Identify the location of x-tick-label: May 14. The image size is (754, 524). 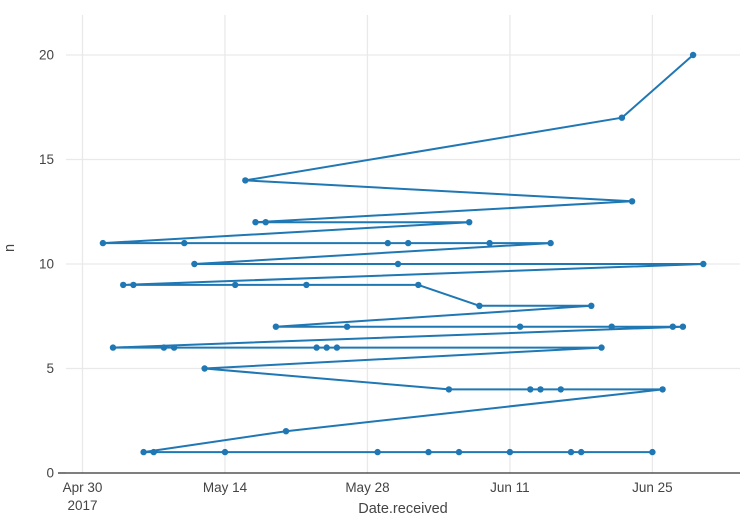
(225, 487).